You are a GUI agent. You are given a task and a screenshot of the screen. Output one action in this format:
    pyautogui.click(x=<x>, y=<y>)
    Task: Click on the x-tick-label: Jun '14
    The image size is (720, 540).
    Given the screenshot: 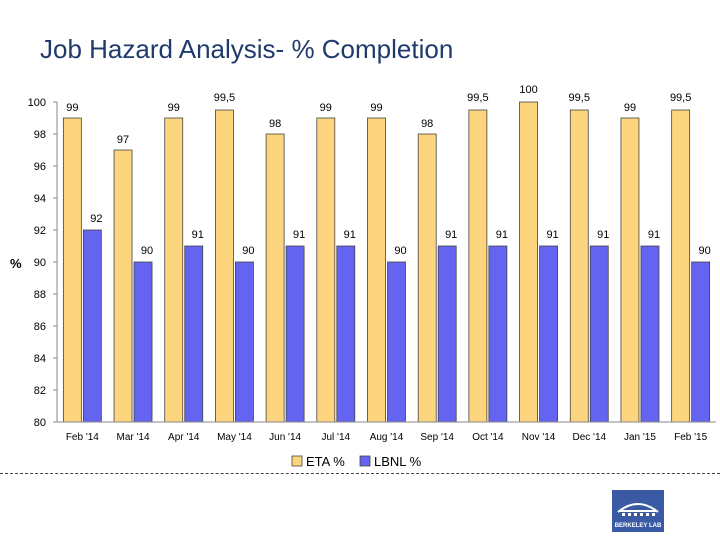 What is the action you would take?
    pyautogui.click(x=285, y=437)
    